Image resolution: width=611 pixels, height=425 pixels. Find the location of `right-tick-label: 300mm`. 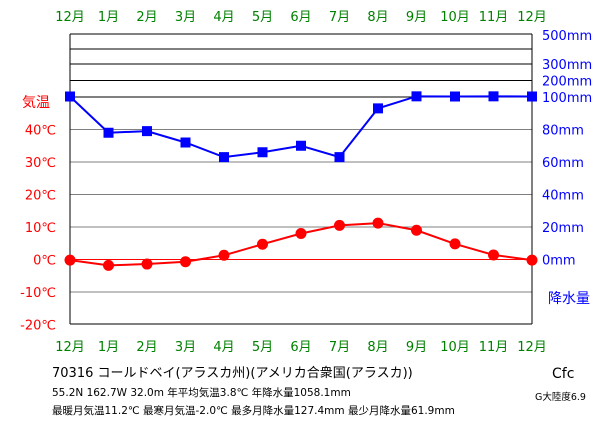

right-tick-label: 300mm is located at coordinates (567, 65).